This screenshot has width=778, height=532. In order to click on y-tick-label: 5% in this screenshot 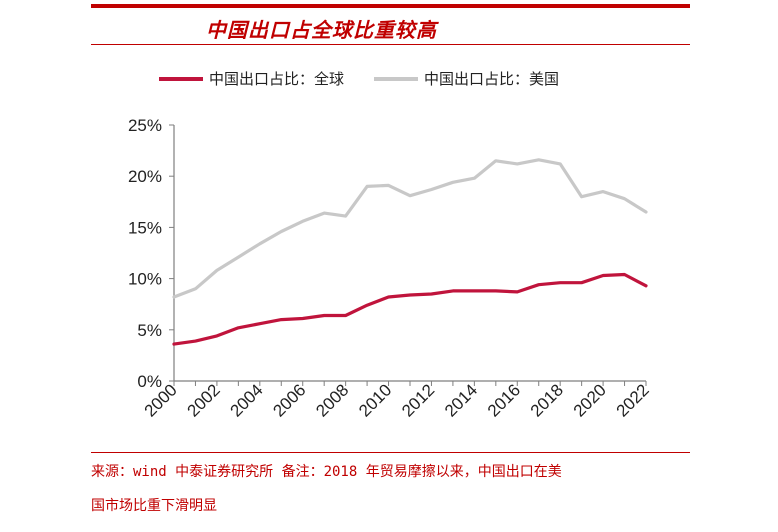, I will do `click(149, 330)`.